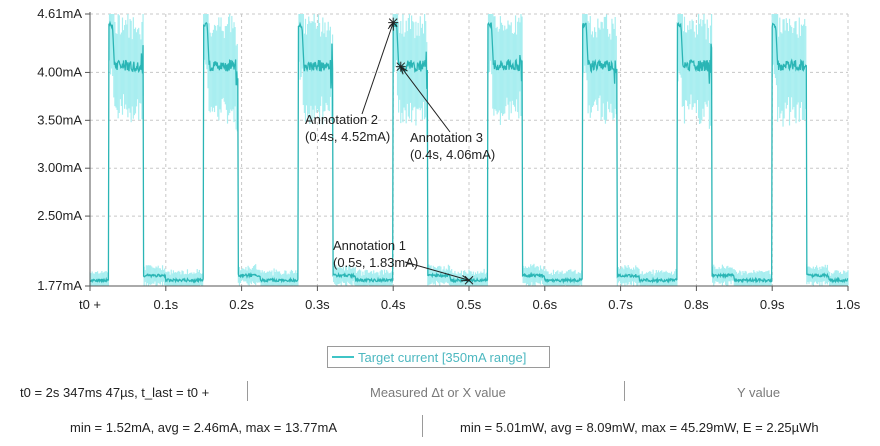  Describe the element at coordinates (393, 304) in the screenshot. I see `x-tick-label: 0.4s` at that location.